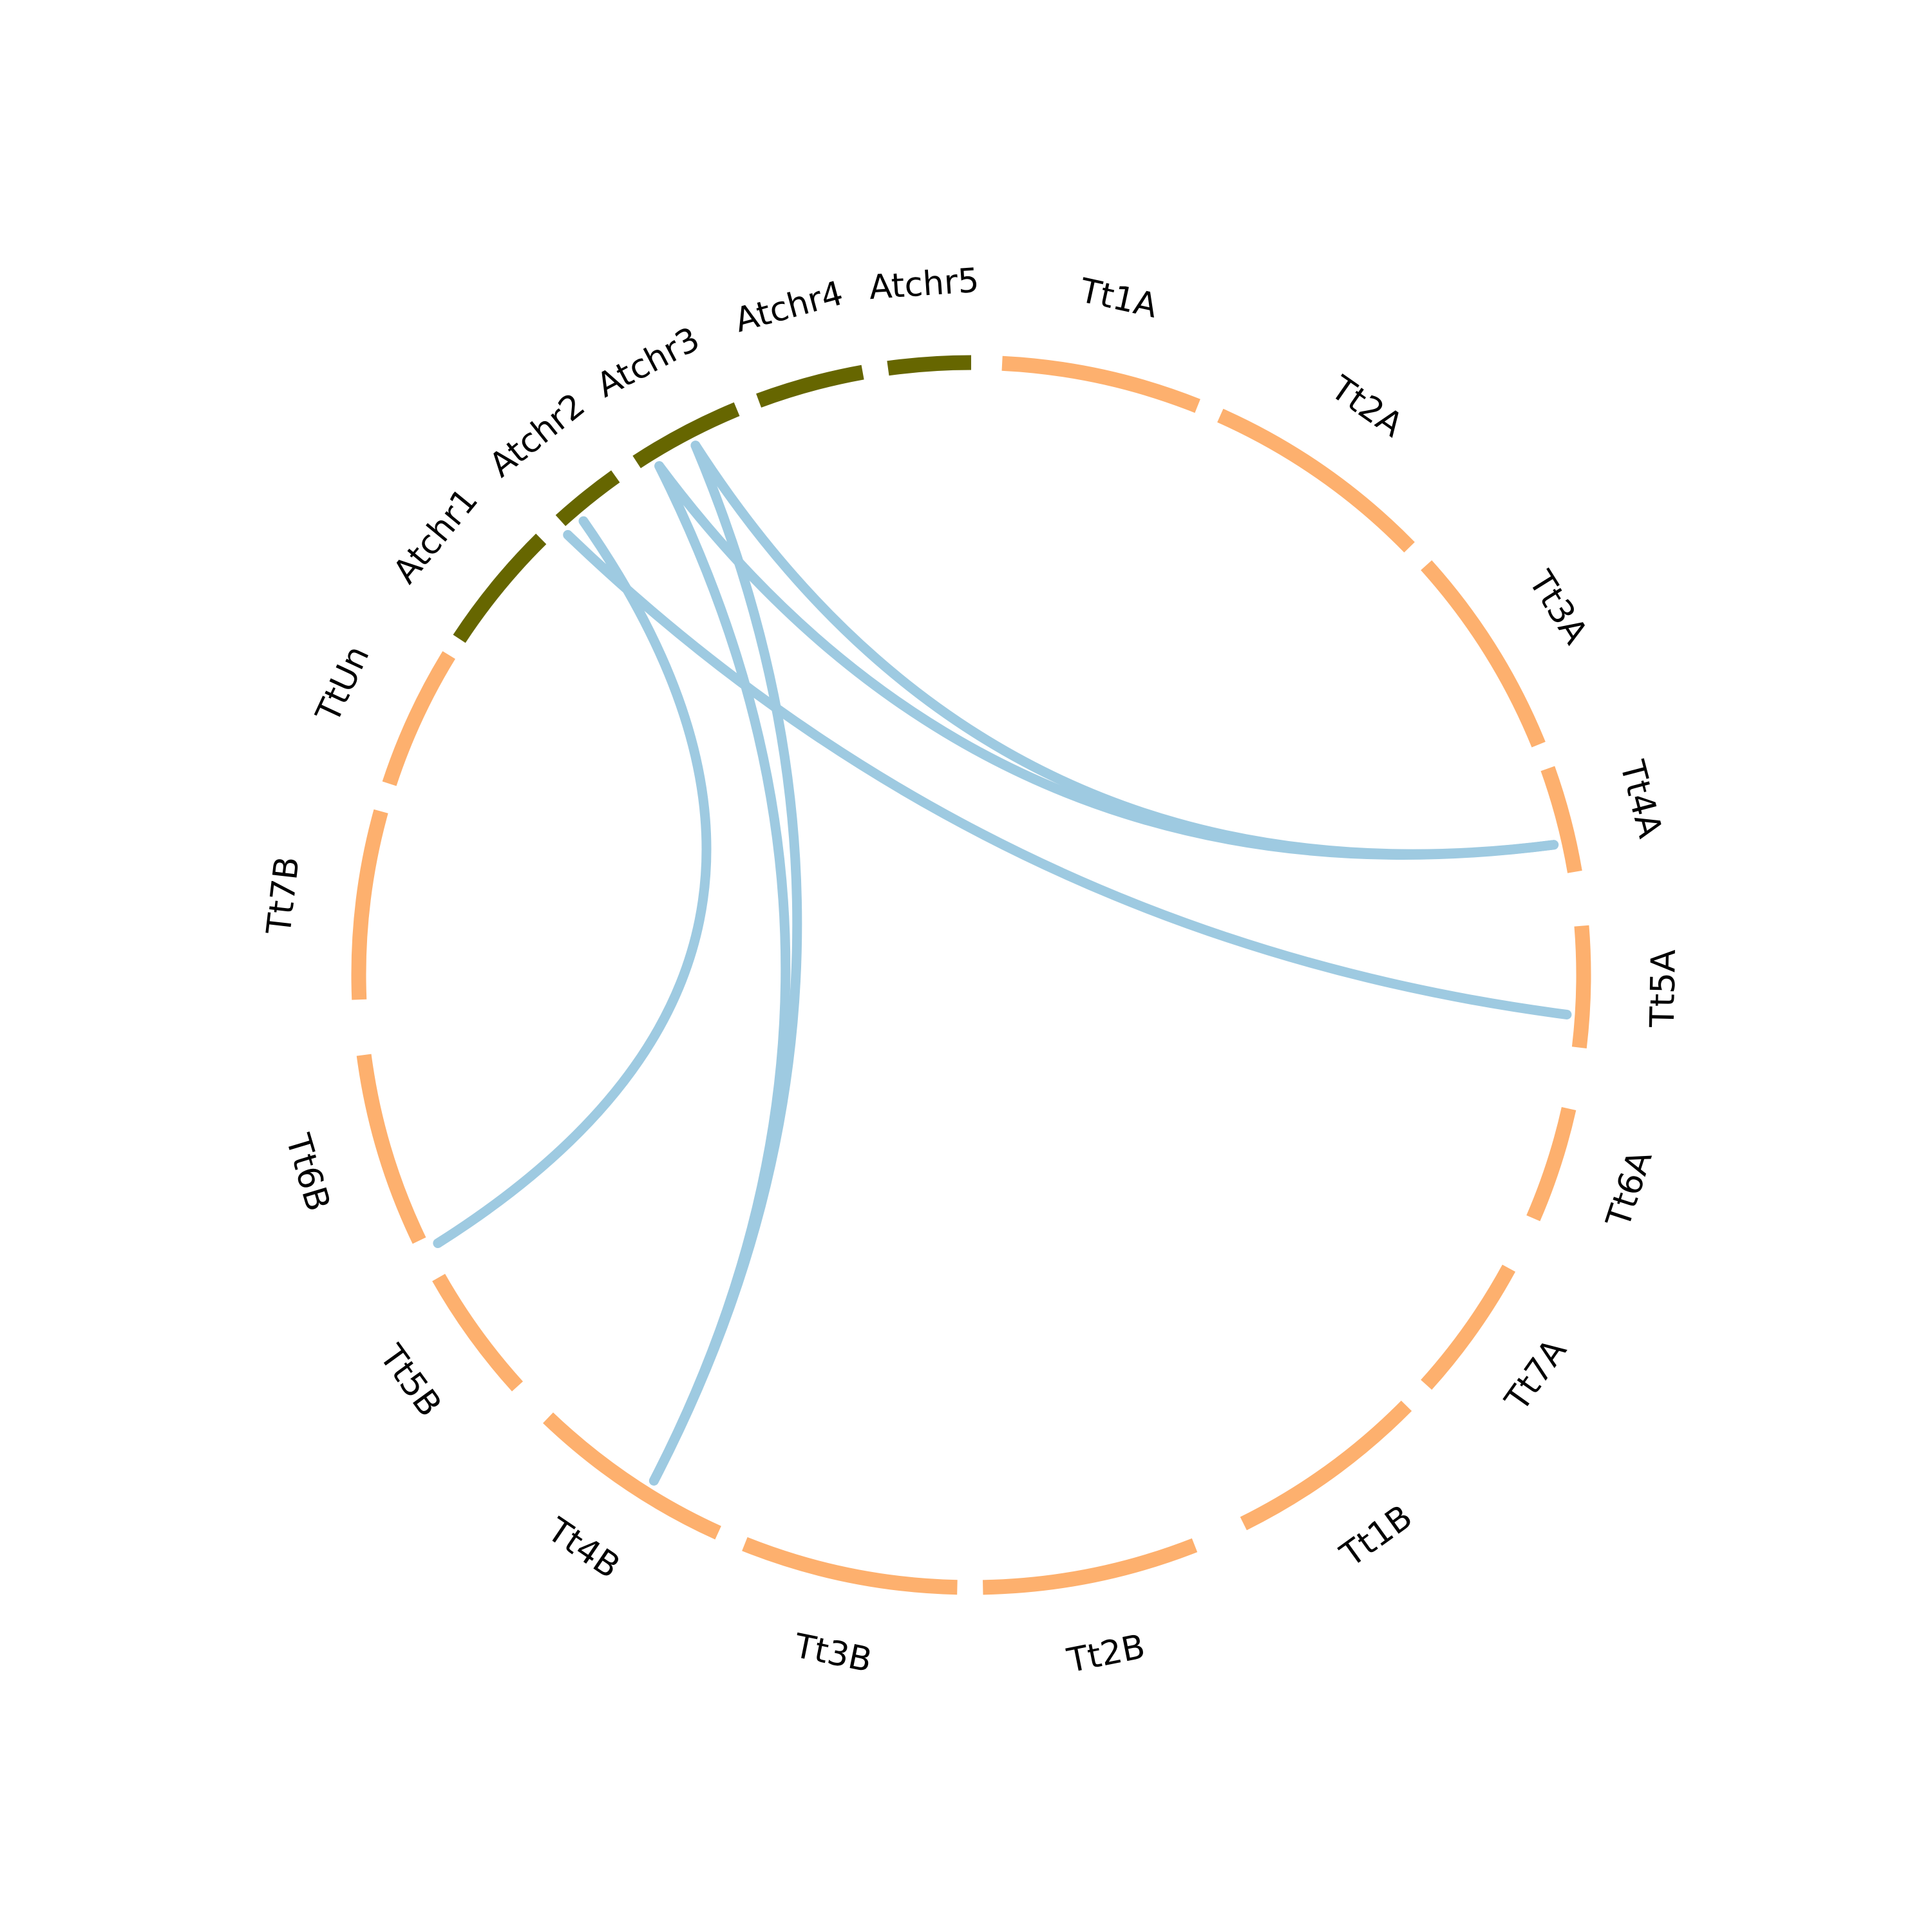 This screenshot has height=1932, width=1932. Describe the element at coordinates (1125, 650) in the screenshot. I see `link-atchr4-tt4a` at that location.